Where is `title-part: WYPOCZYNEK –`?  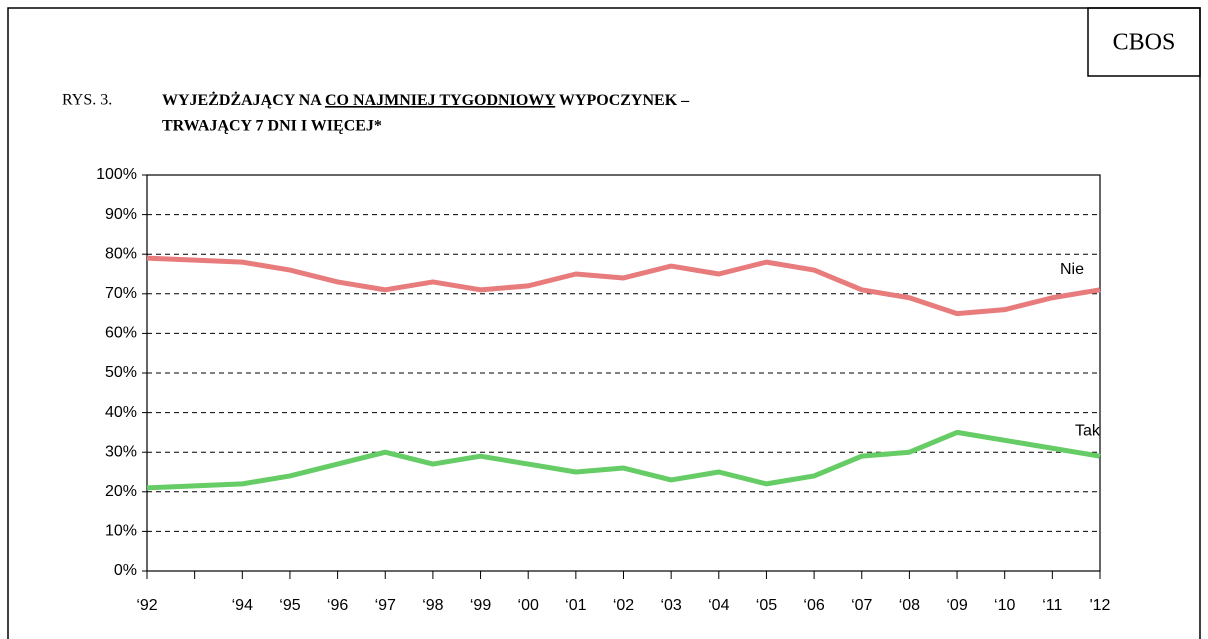
title-part: WYPOCZYNEK – is located at coordinates (622, 100).